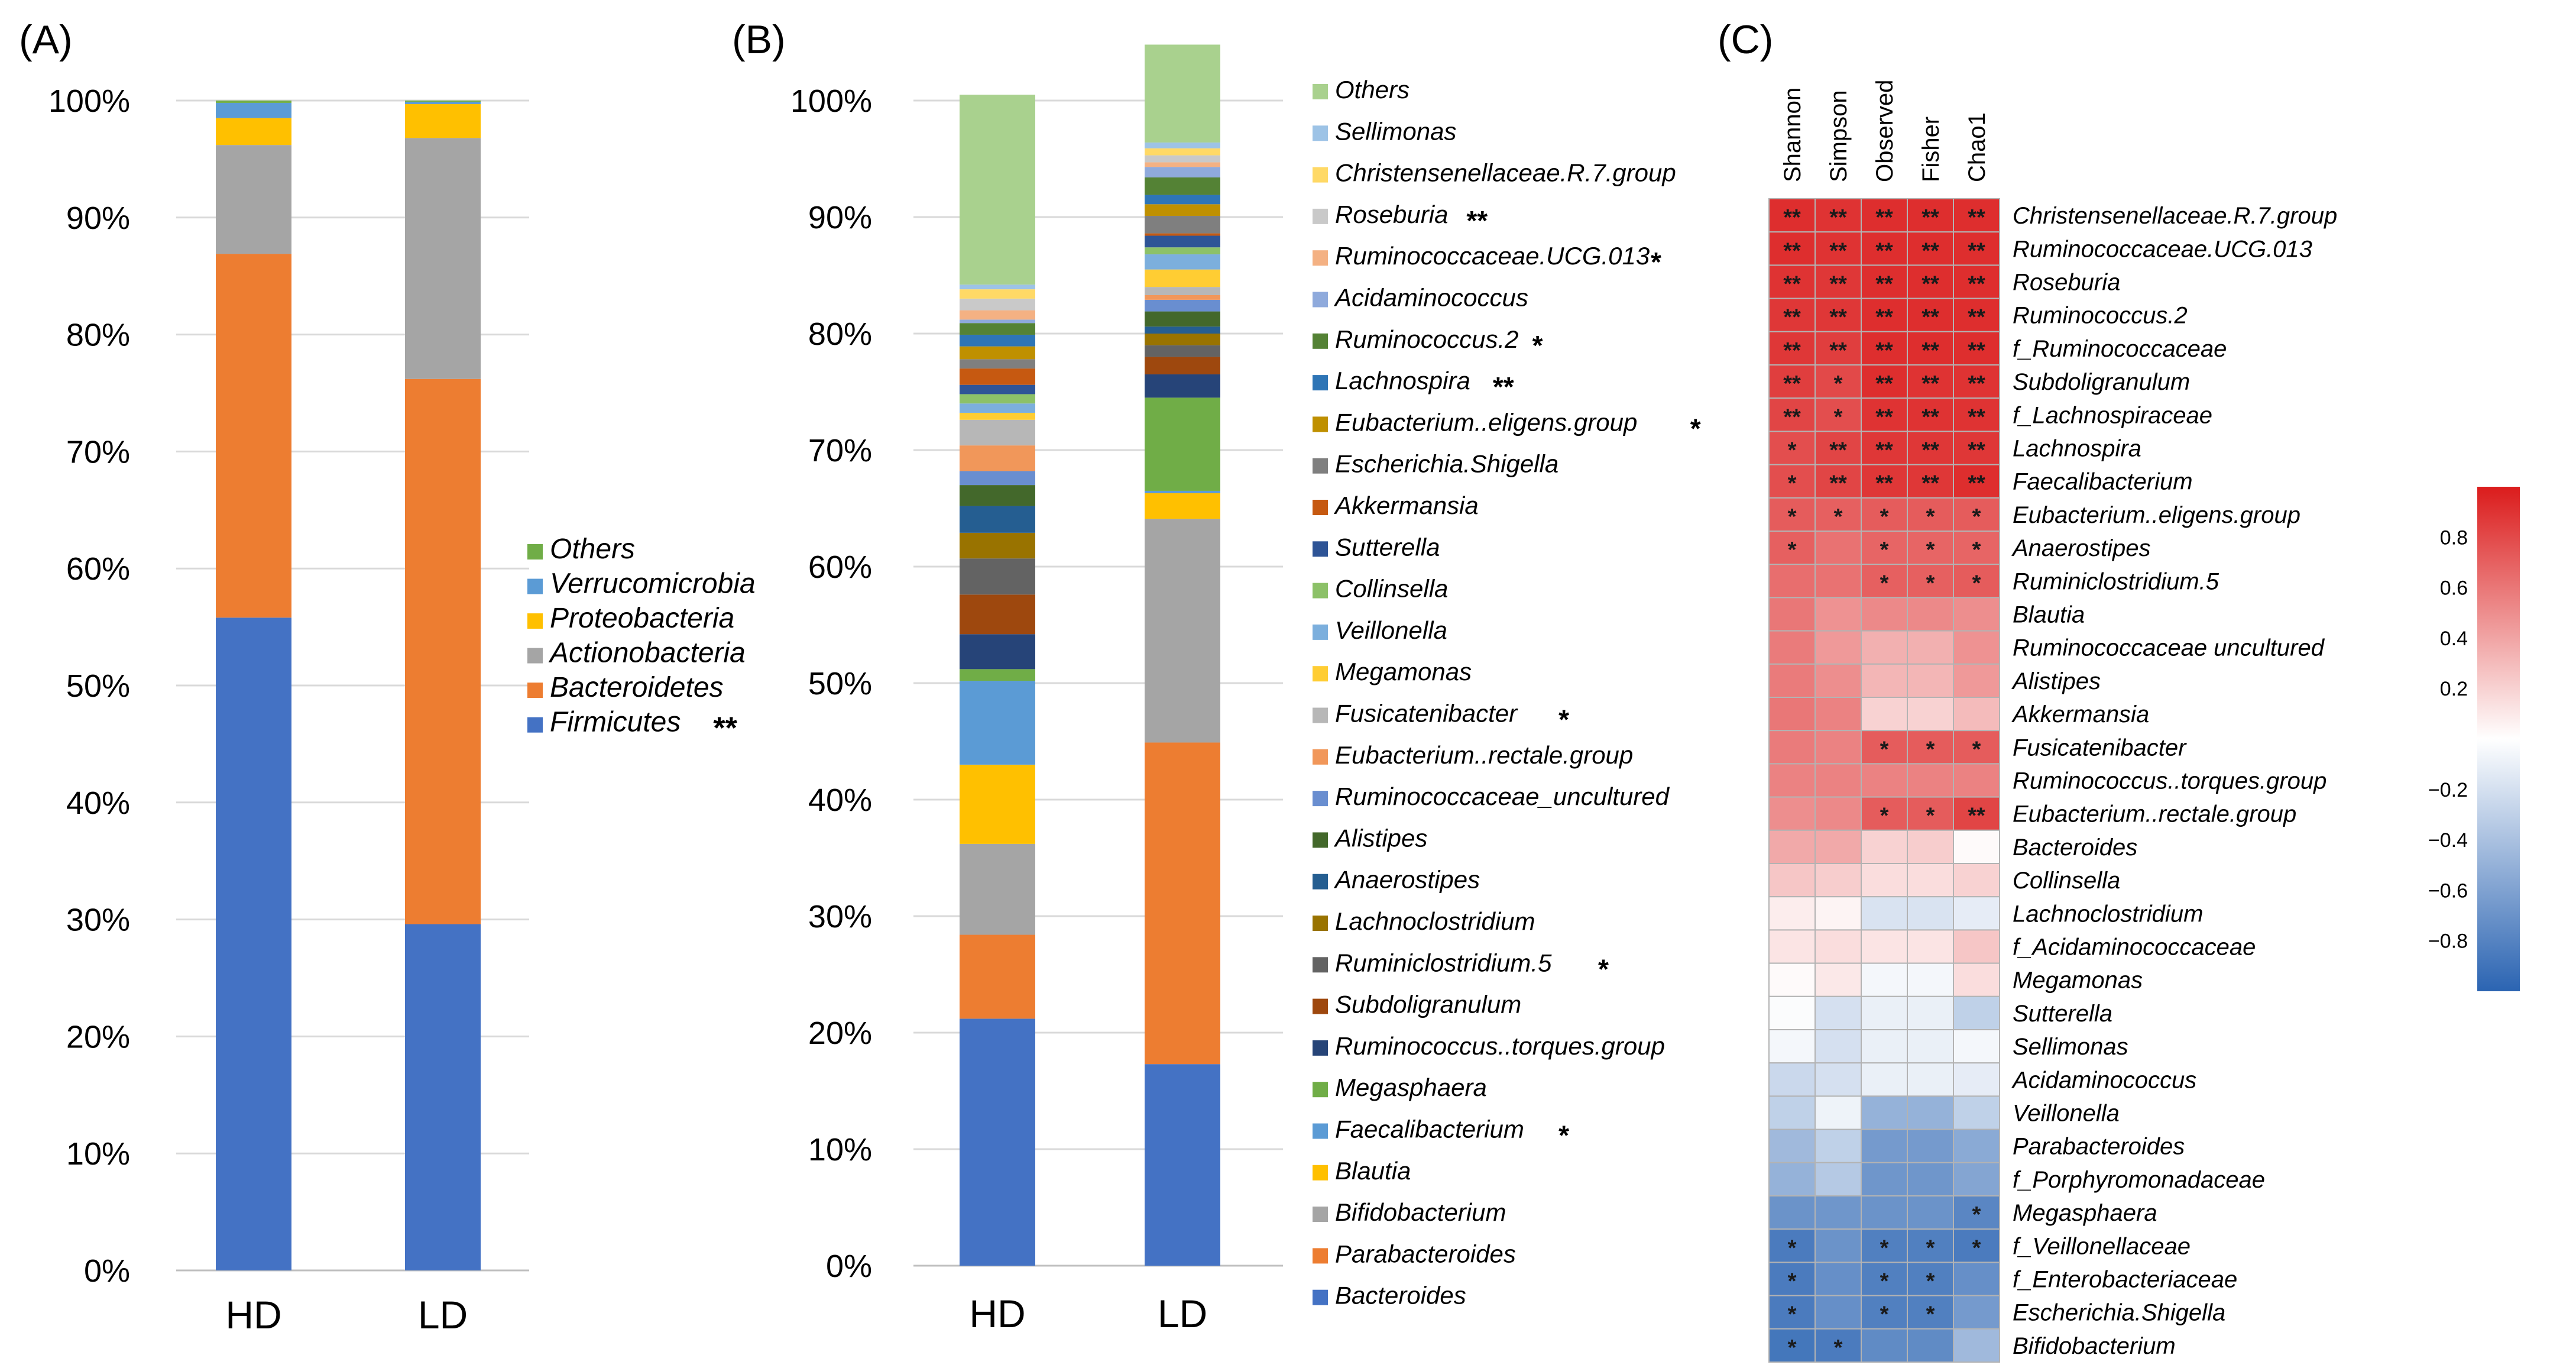  What do you see at coordinates (2175, 216) in the screenshot?
I see `row-label: Christensenellaceae.R.7.group` at bounding box center [2175, 216].